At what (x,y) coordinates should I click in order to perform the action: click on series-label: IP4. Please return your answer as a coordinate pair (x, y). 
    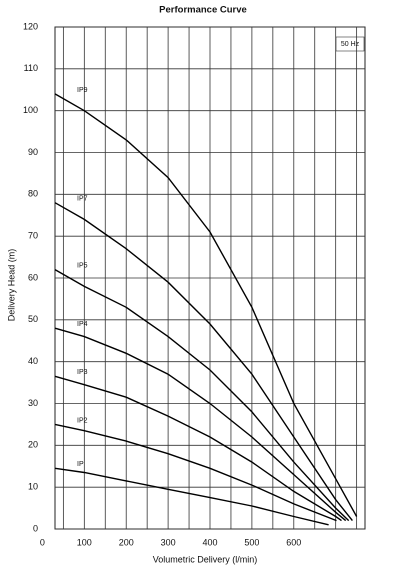
    Looking at the image, I should click on (82, 324).